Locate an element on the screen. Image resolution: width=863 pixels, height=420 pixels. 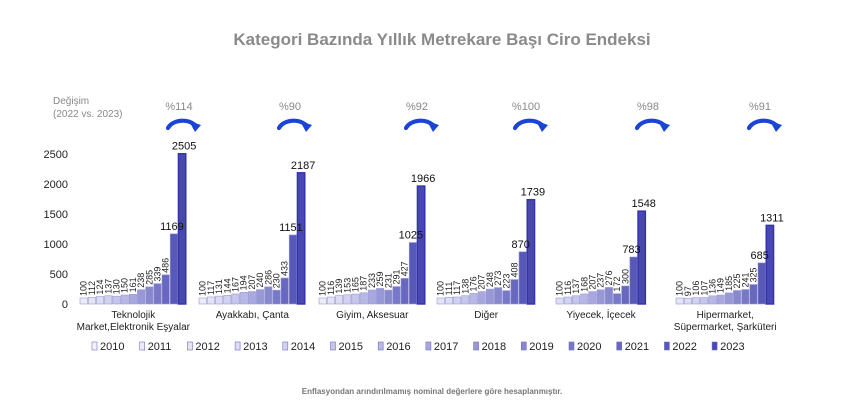
category-label: Giyim, Aksesuar is located at coordinates (372, 315).